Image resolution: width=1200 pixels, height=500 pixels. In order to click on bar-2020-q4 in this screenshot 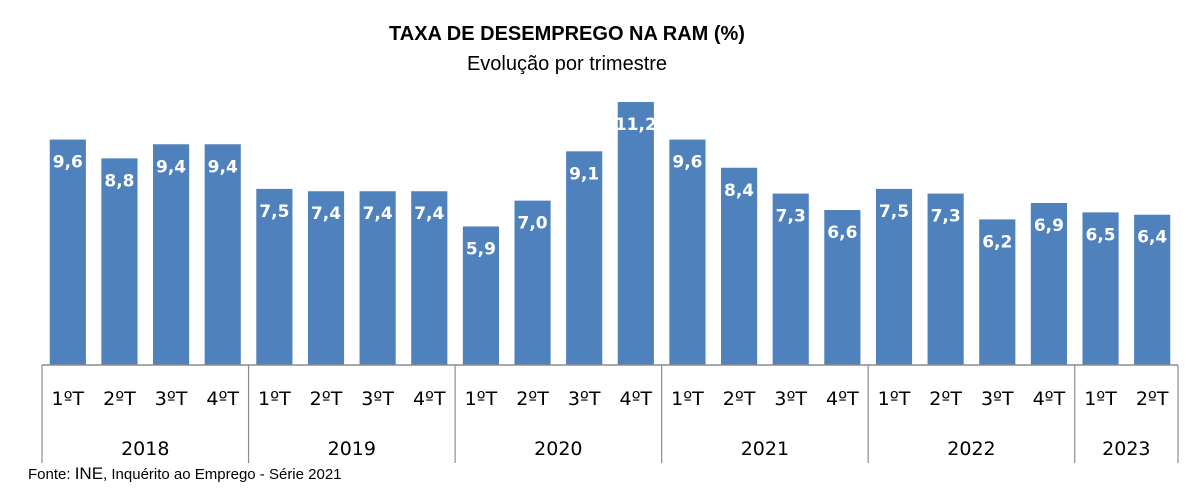, I will do `click(635, 233)`.